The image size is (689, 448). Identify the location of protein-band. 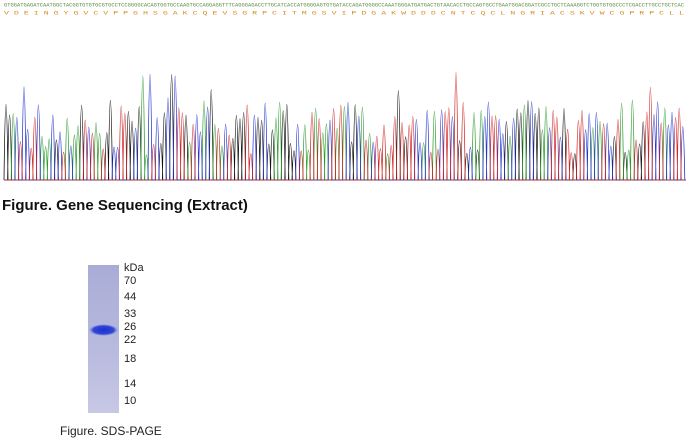
(103, 330).